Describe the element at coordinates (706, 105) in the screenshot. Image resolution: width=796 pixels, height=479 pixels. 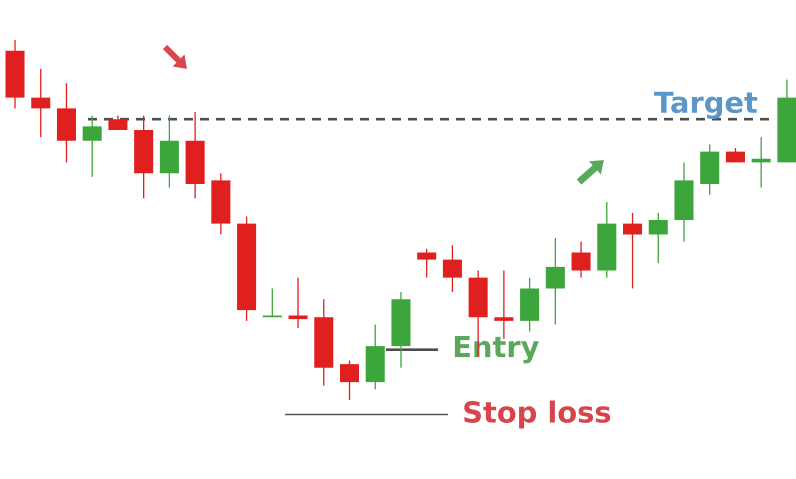
I see `ref-line-label: Target` at that location.